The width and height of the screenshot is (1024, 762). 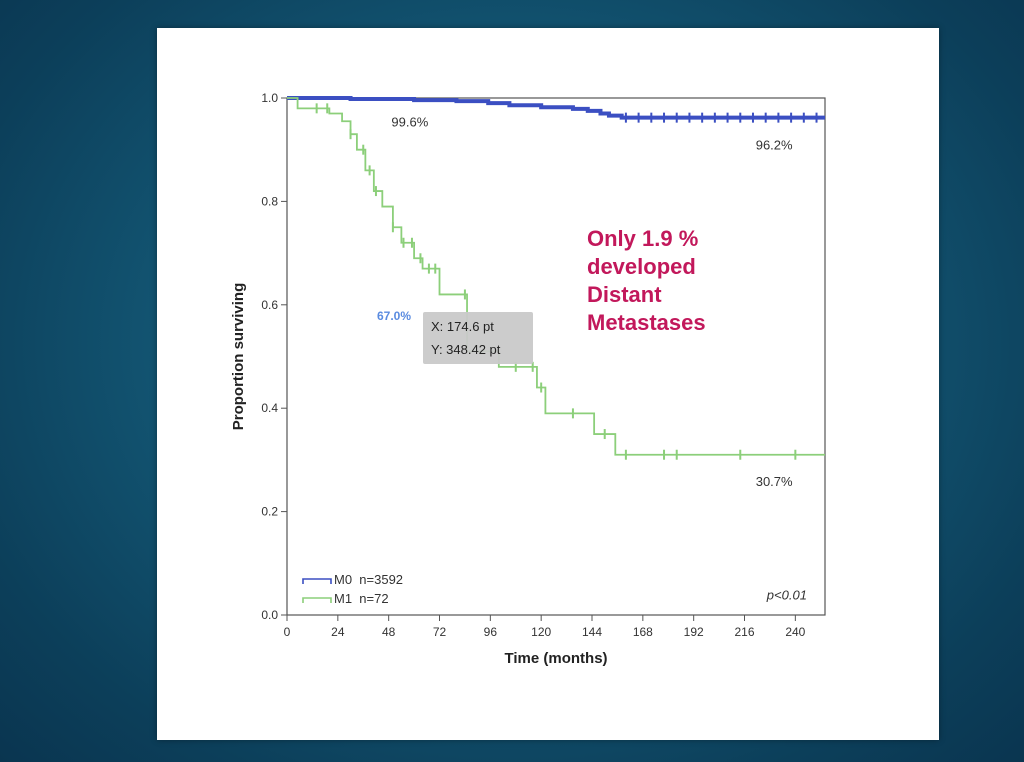 I want to click on annotation-2: 30.7%, so click(x=774, y=481).